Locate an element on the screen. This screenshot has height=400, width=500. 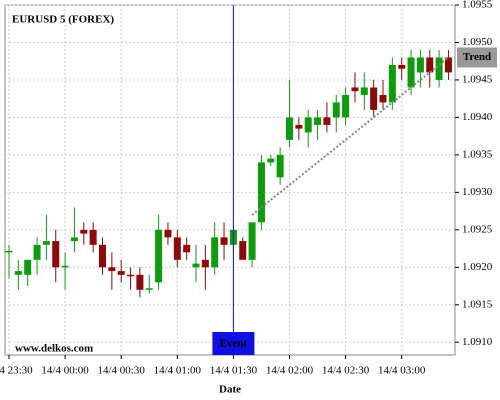
x-tick-label: 14/4 02:30 is located at coordinates (346, 371).